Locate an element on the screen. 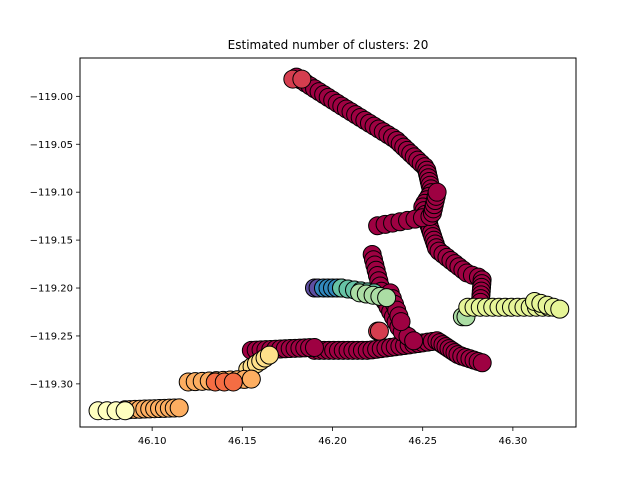  x-tick-label: 46.10 is located at coordinates (152, 441).